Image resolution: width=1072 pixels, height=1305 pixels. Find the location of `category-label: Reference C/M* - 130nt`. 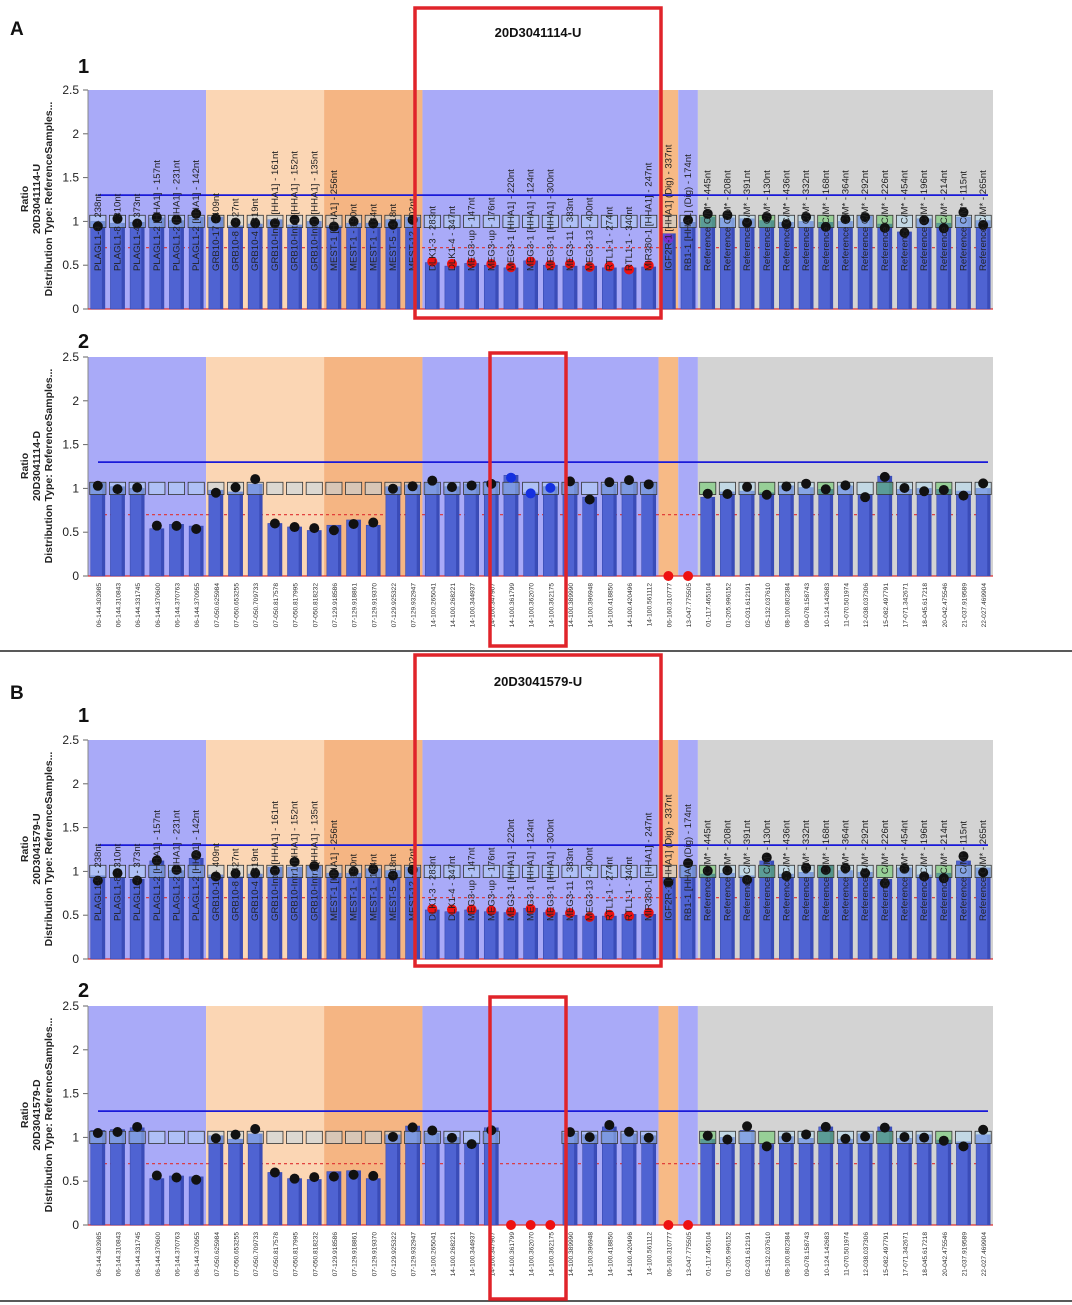

category-label: Reference C/M* - 130nt is located at coordinates (767, 220).